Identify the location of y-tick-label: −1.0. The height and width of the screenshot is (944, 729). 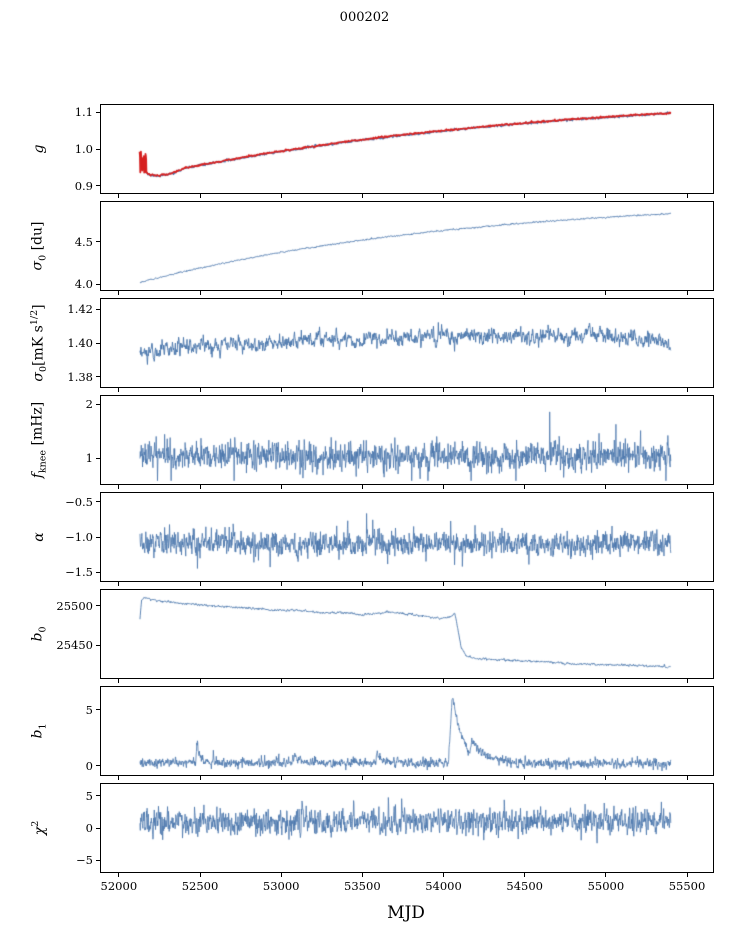
(79, 537).